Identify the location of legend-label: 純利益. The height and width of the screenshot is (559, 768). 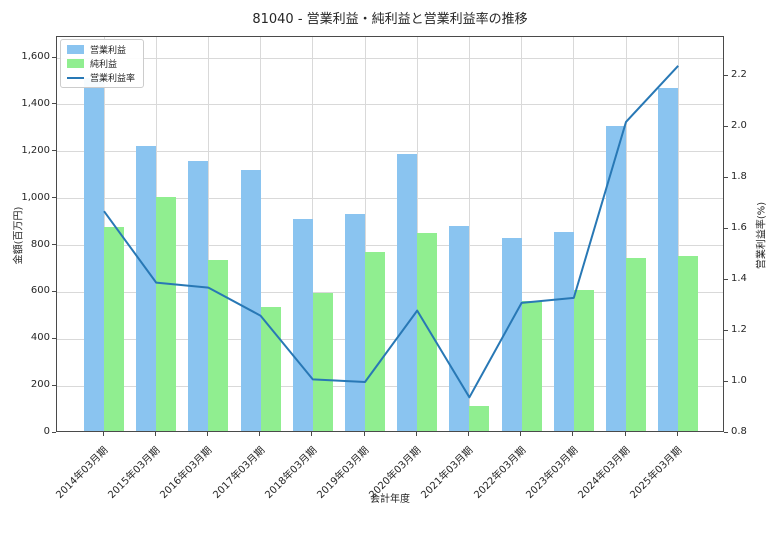
(104, 65).